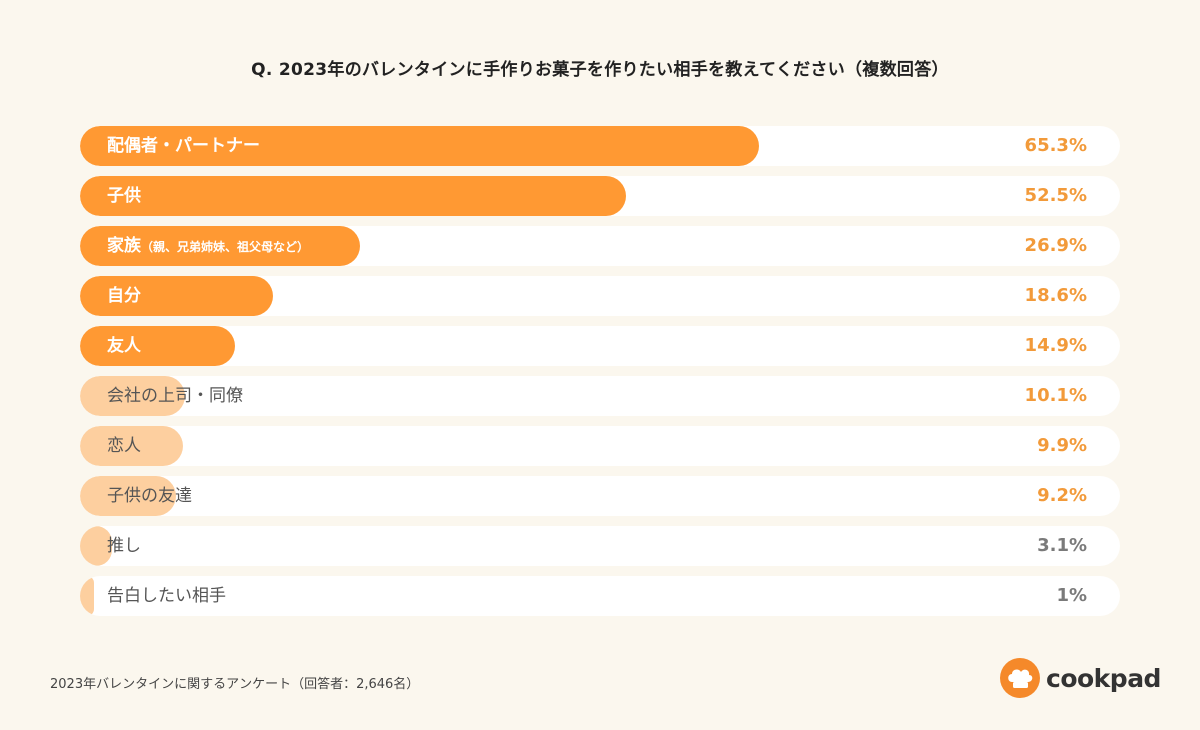 The width and height of the screenshot is (1200, 730). I want to click on bar-label-text: 告白したい相手, so click(166, 596).